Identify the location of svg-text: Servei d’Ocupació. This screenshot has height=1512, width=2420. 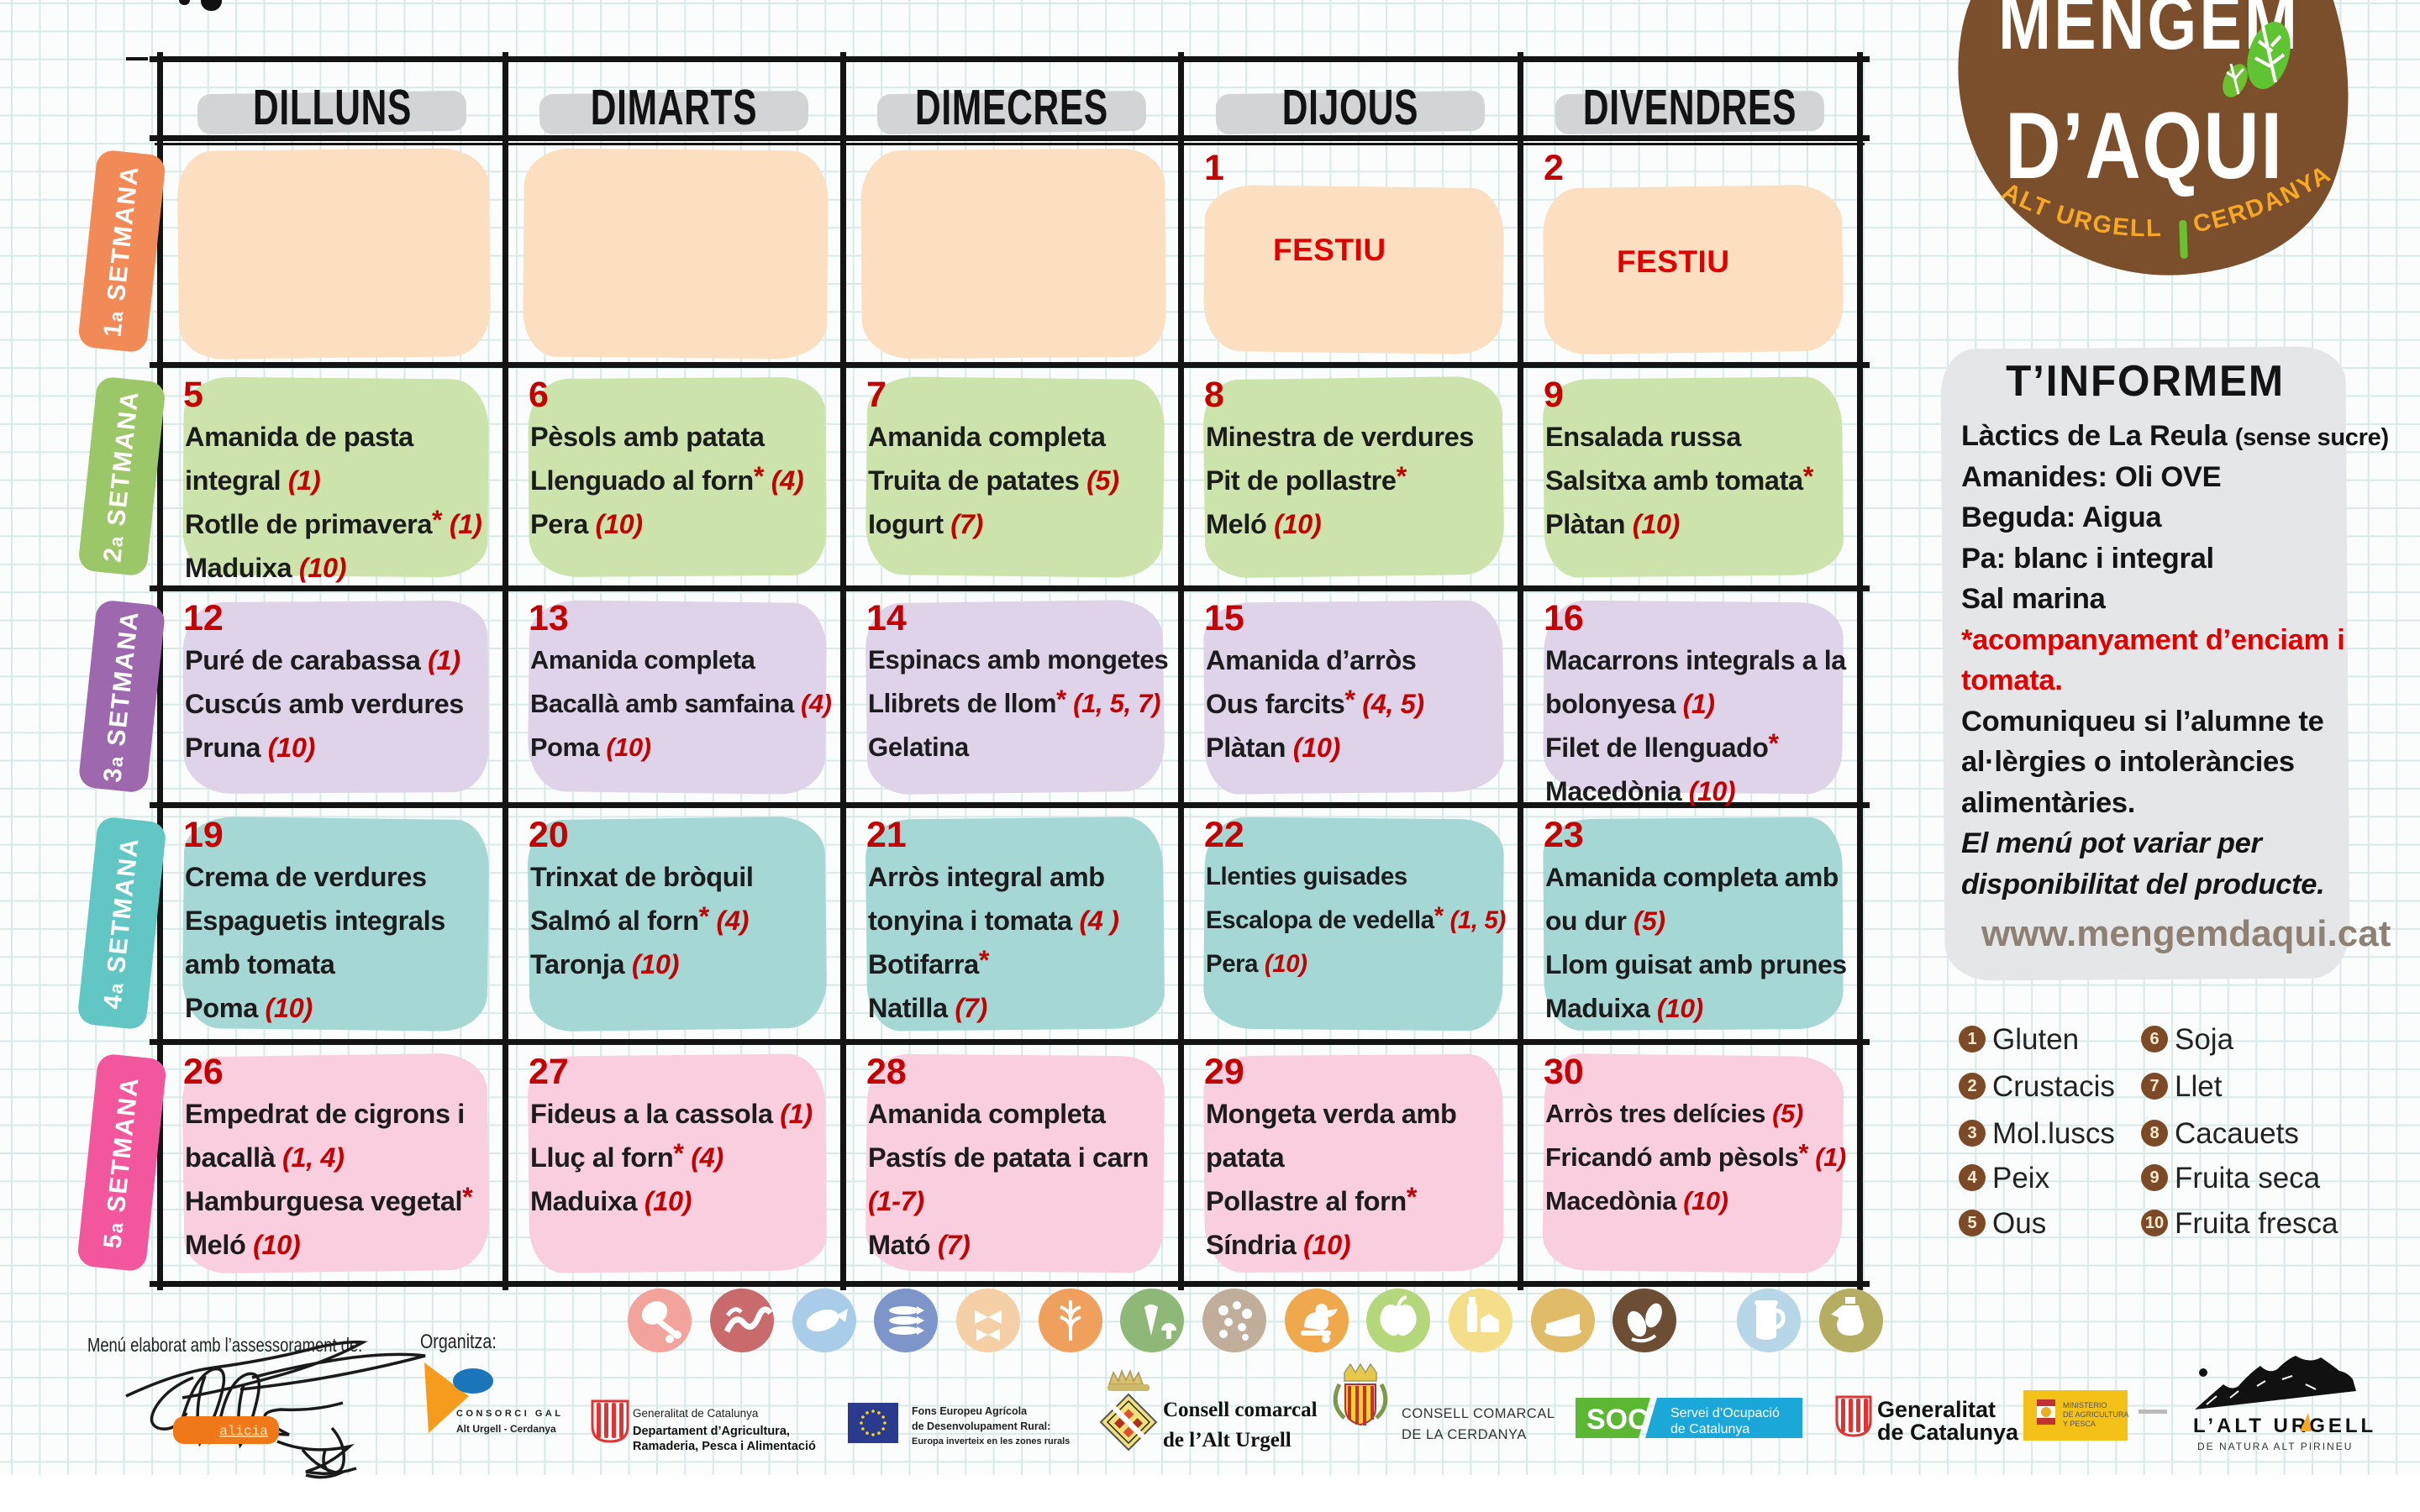
(1725, 1413).